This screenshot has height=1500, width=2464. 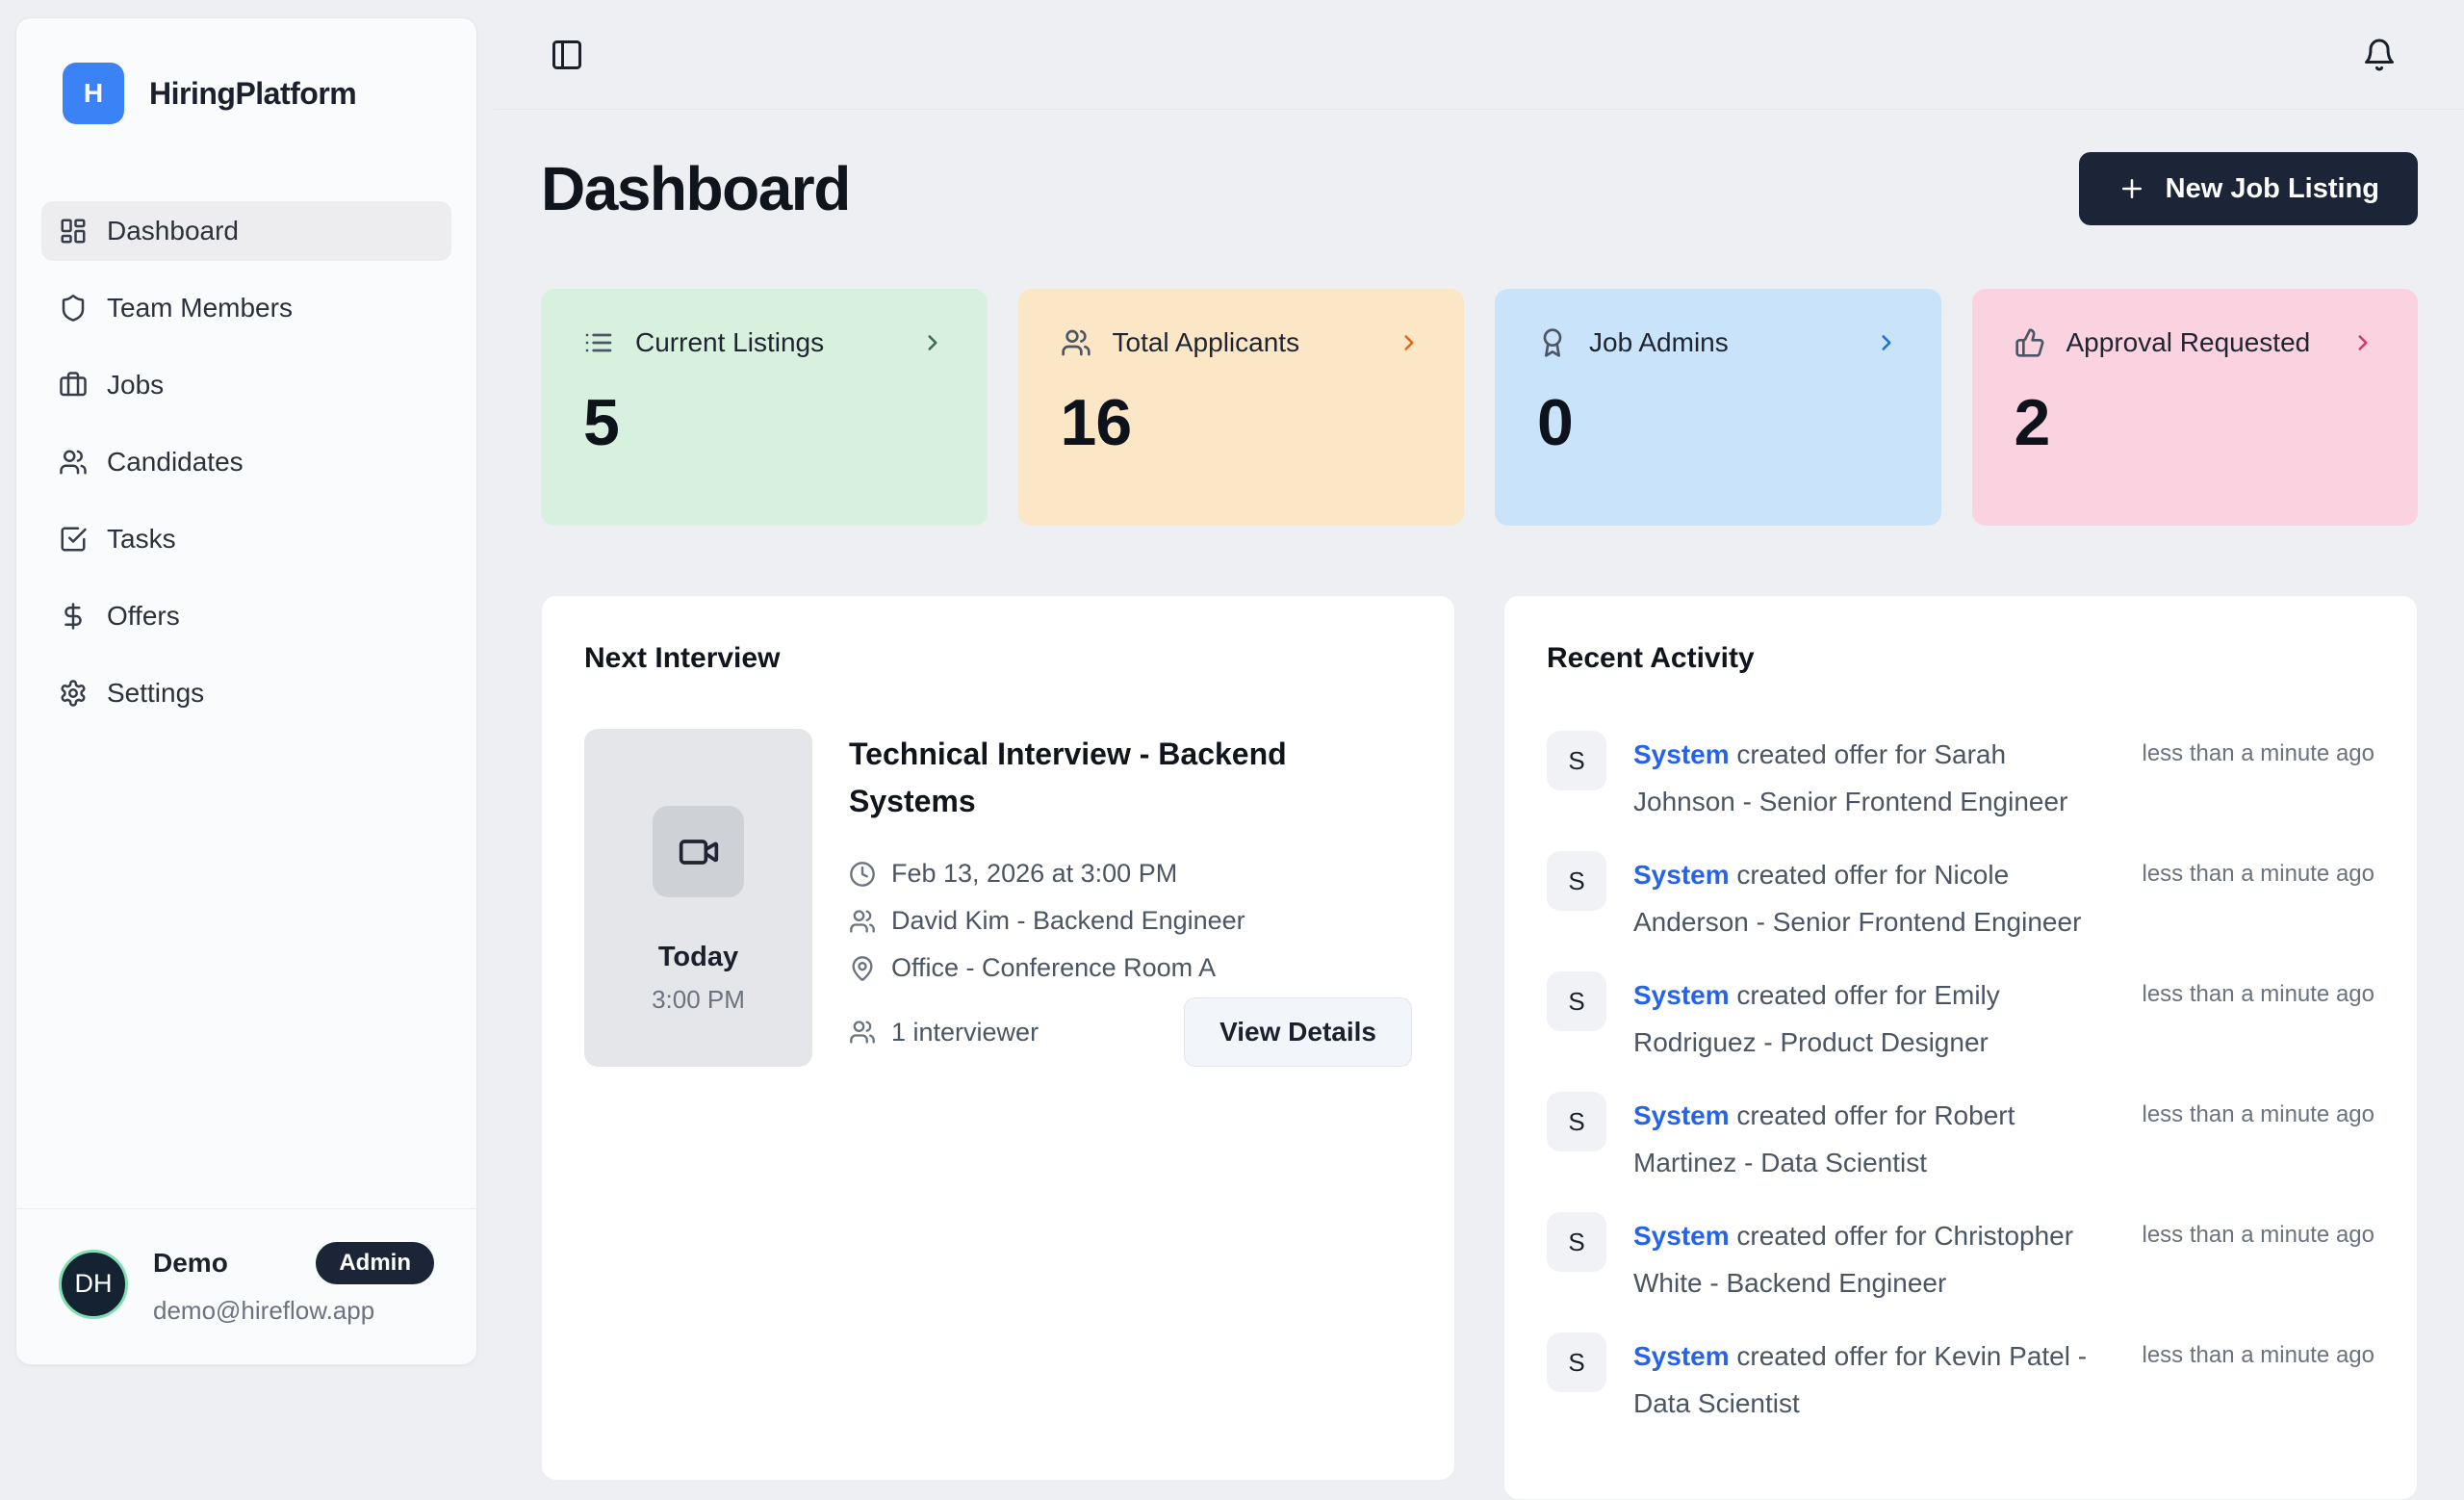 I want to click on sidebar-item-label: Dashboard, so click(x=173, y=231).